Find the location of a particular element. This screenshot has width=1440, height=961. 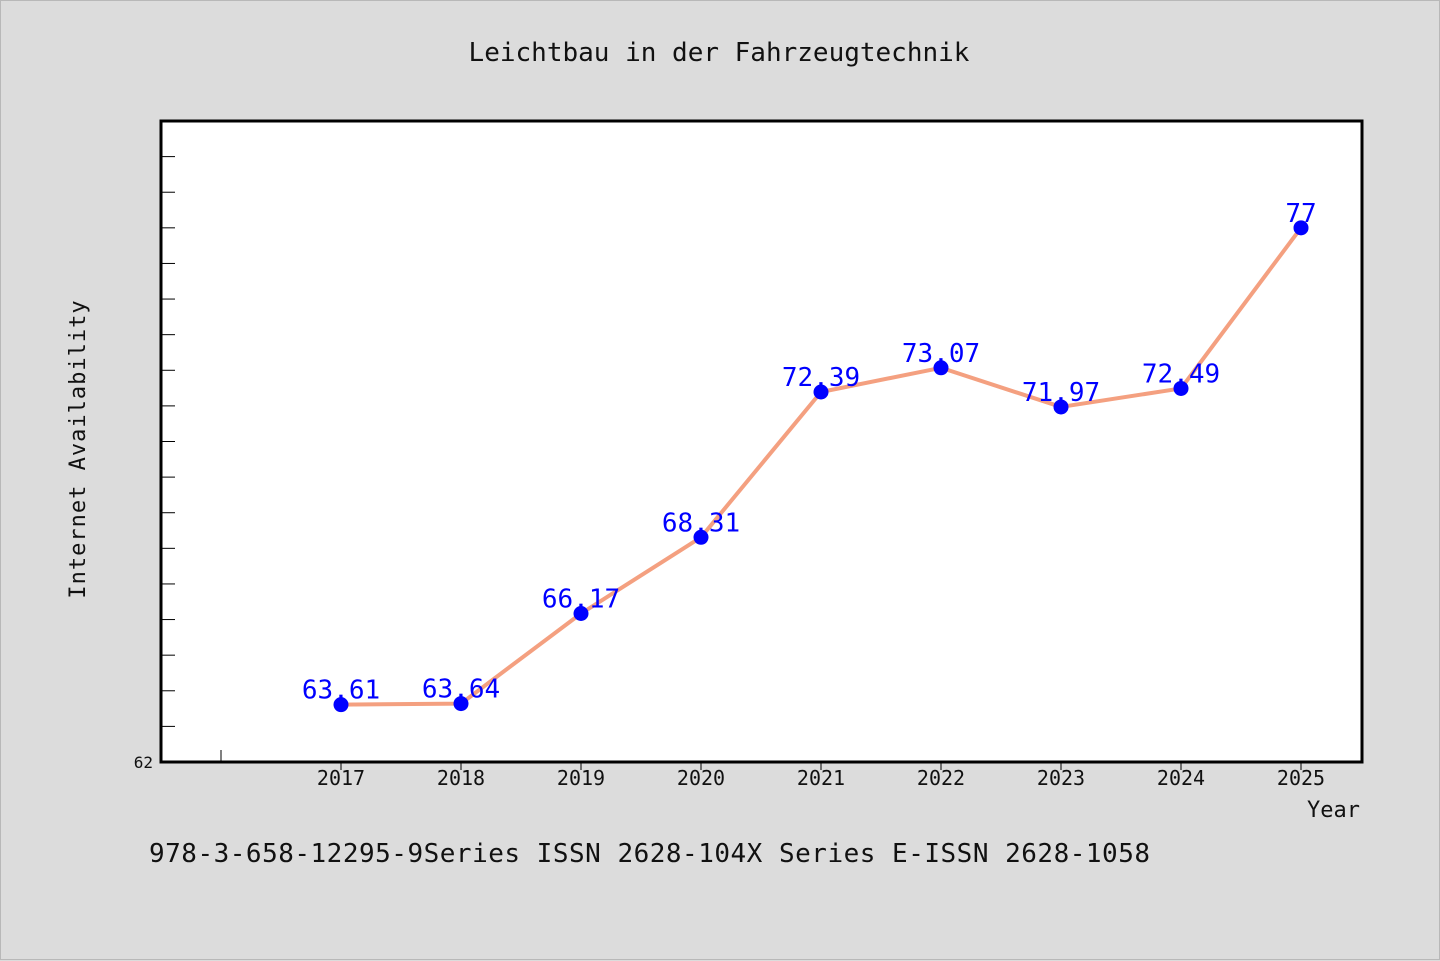

x-tick-label-2018: 2018 is located at coordinates (461, 778).